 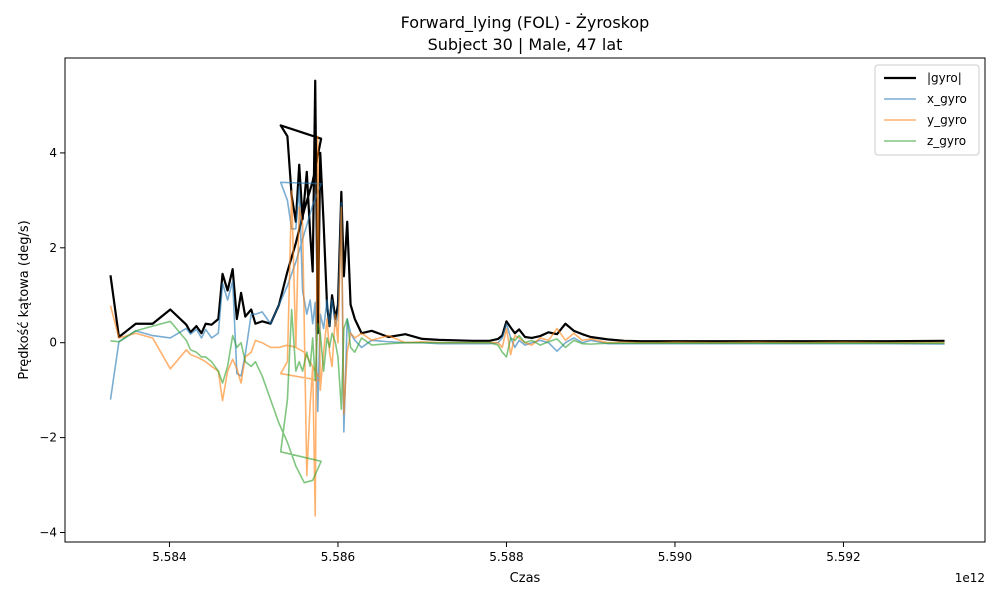 I want to click on legend-box, so click(x=927, y=110).